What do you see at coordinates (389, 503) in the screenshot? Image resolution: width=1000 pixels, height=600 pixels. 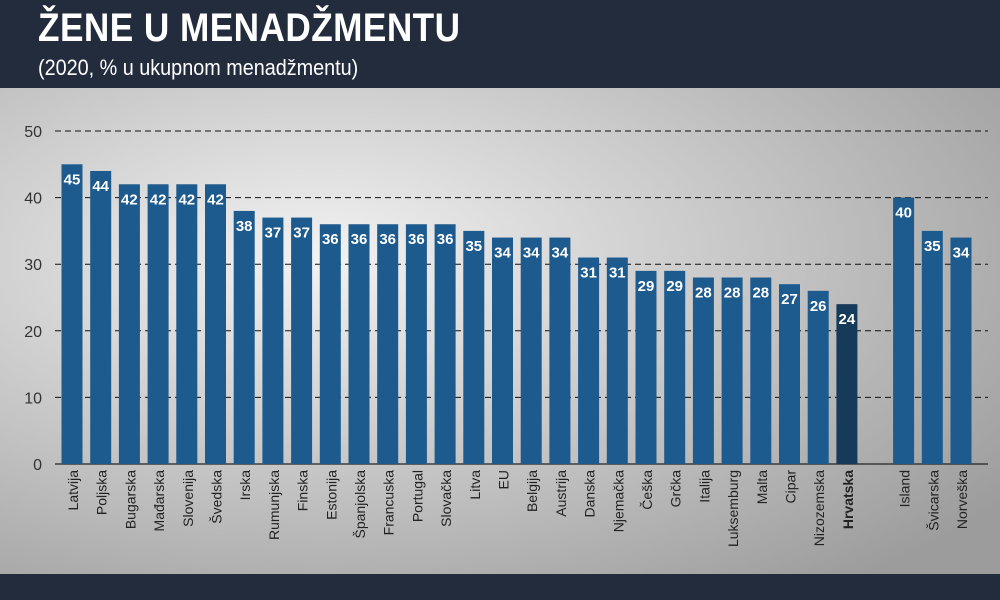 I see `x-tick-label: Francuska` at bounding box center [389, 503].